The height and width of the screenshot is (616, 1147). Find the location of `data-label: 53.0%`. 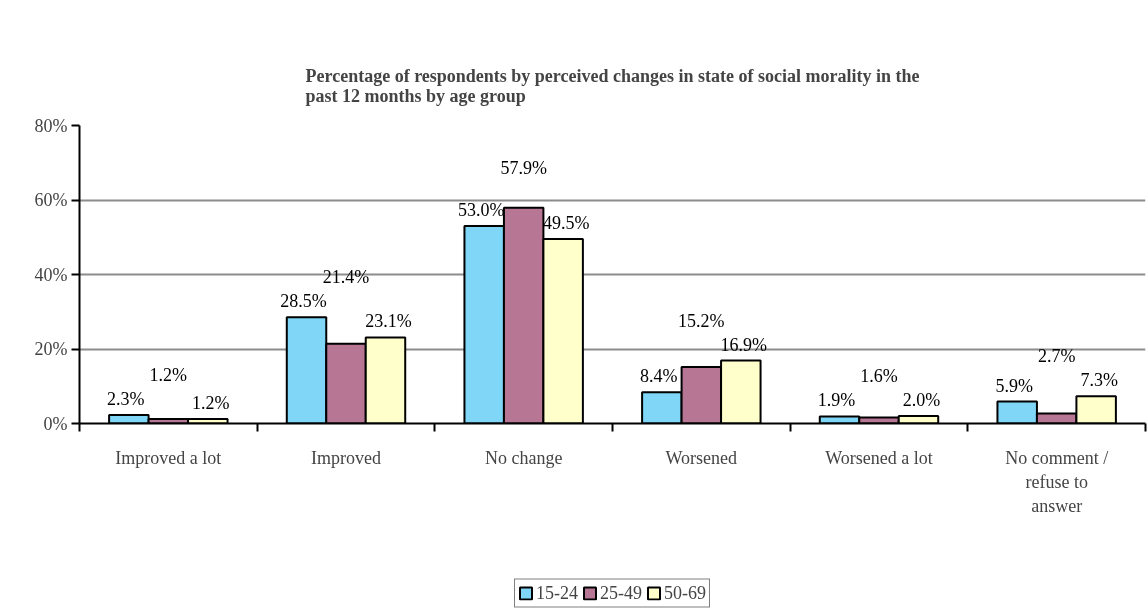

data-label: 53.0% is located at coordinates (481, 210).